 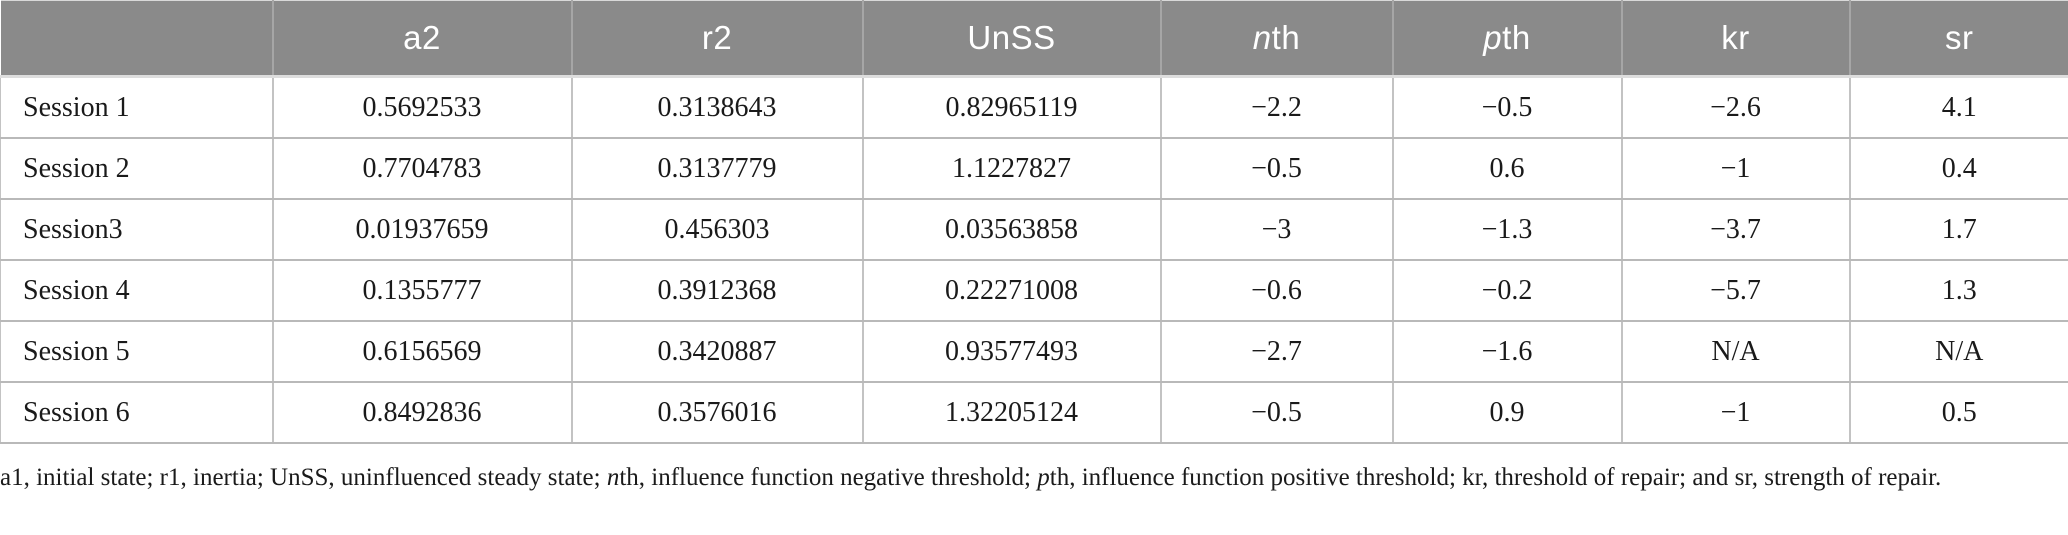 What do you see at coordinates (137, 39) in the screenshot?
I see `header-cell-empty` at bounding box center [137, 39].